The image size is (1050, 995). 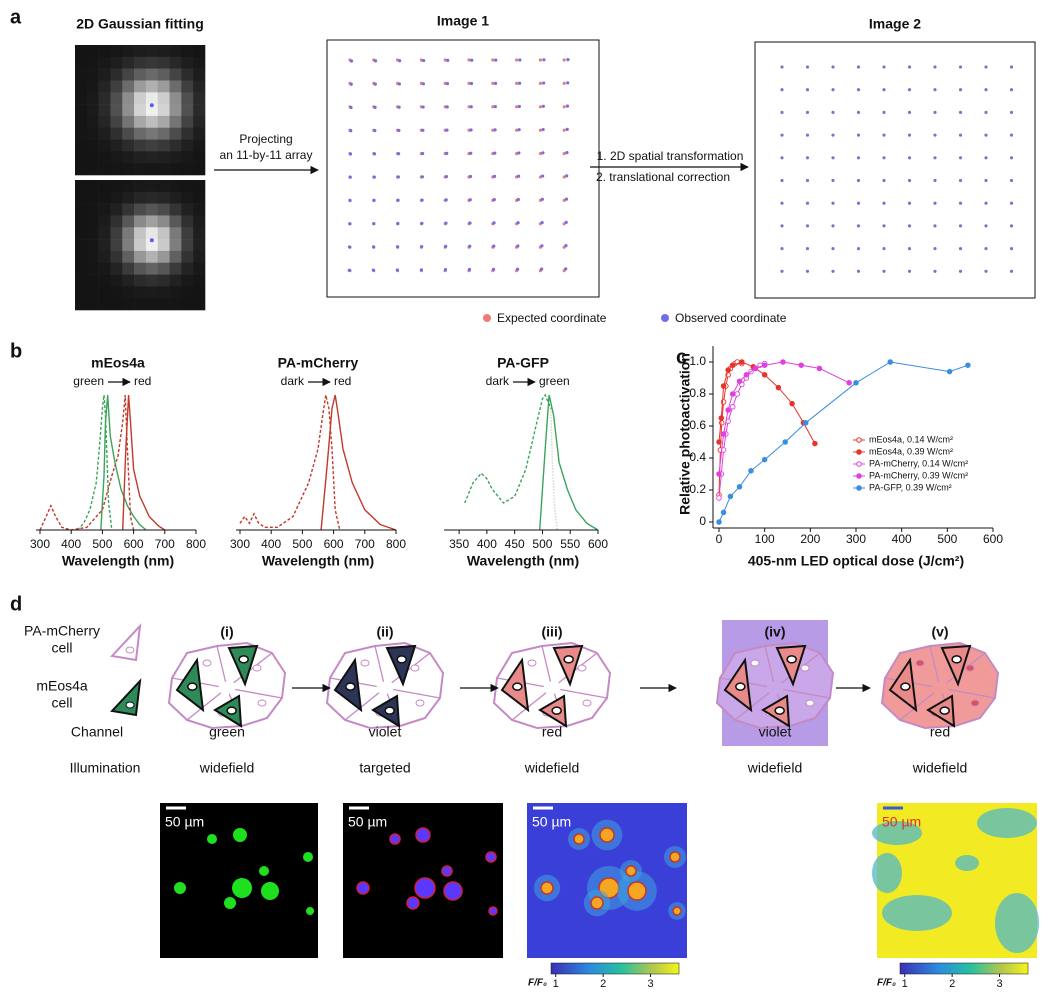 What do you see at coordinates (88, 381) in the screenshot?
I see `transition-from: green` at bounding box center [88, 381].